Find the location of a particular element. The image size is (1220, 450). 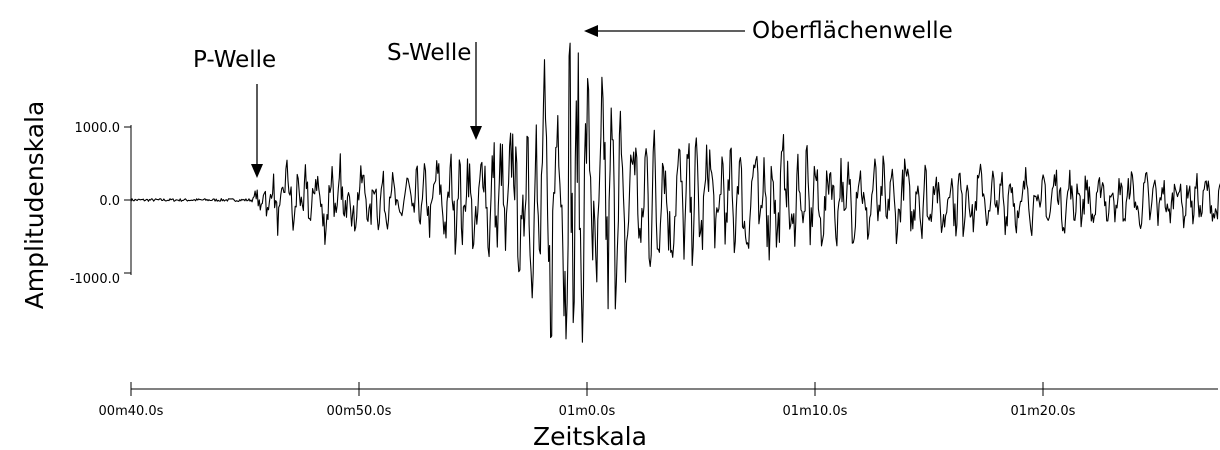

x-tick-label: 00m40.0s is located at coordinates (131, 411).